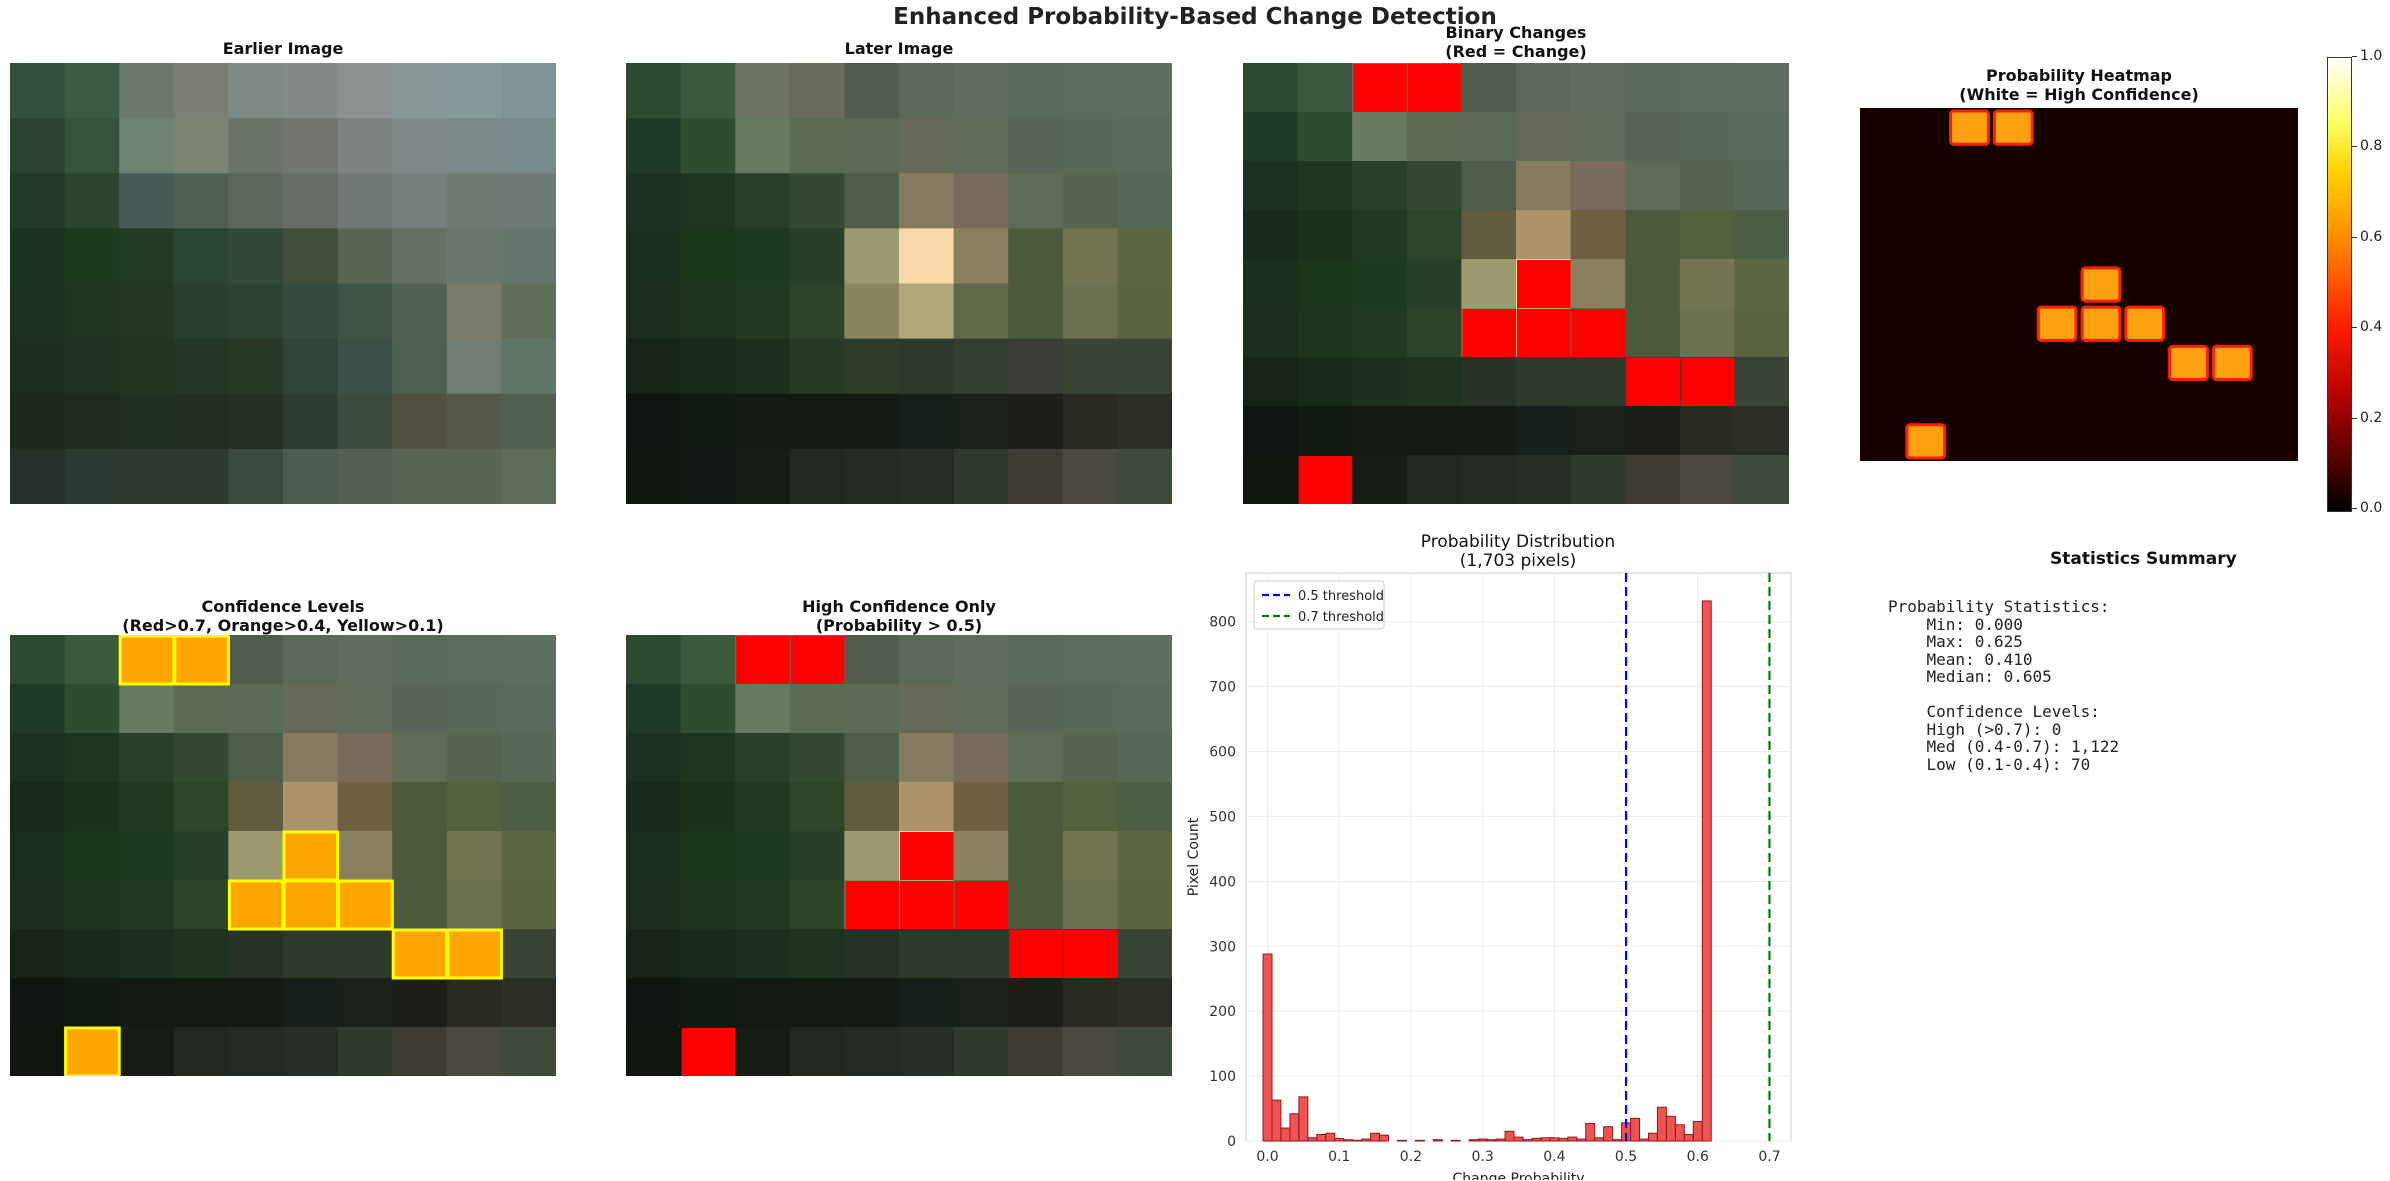 The image size is (2390, 1181). What do you see at coordinates (1994, 711) in the screenshot?
I see `stats-line: Confidence Levels:` at bounding box center [1994, 711].